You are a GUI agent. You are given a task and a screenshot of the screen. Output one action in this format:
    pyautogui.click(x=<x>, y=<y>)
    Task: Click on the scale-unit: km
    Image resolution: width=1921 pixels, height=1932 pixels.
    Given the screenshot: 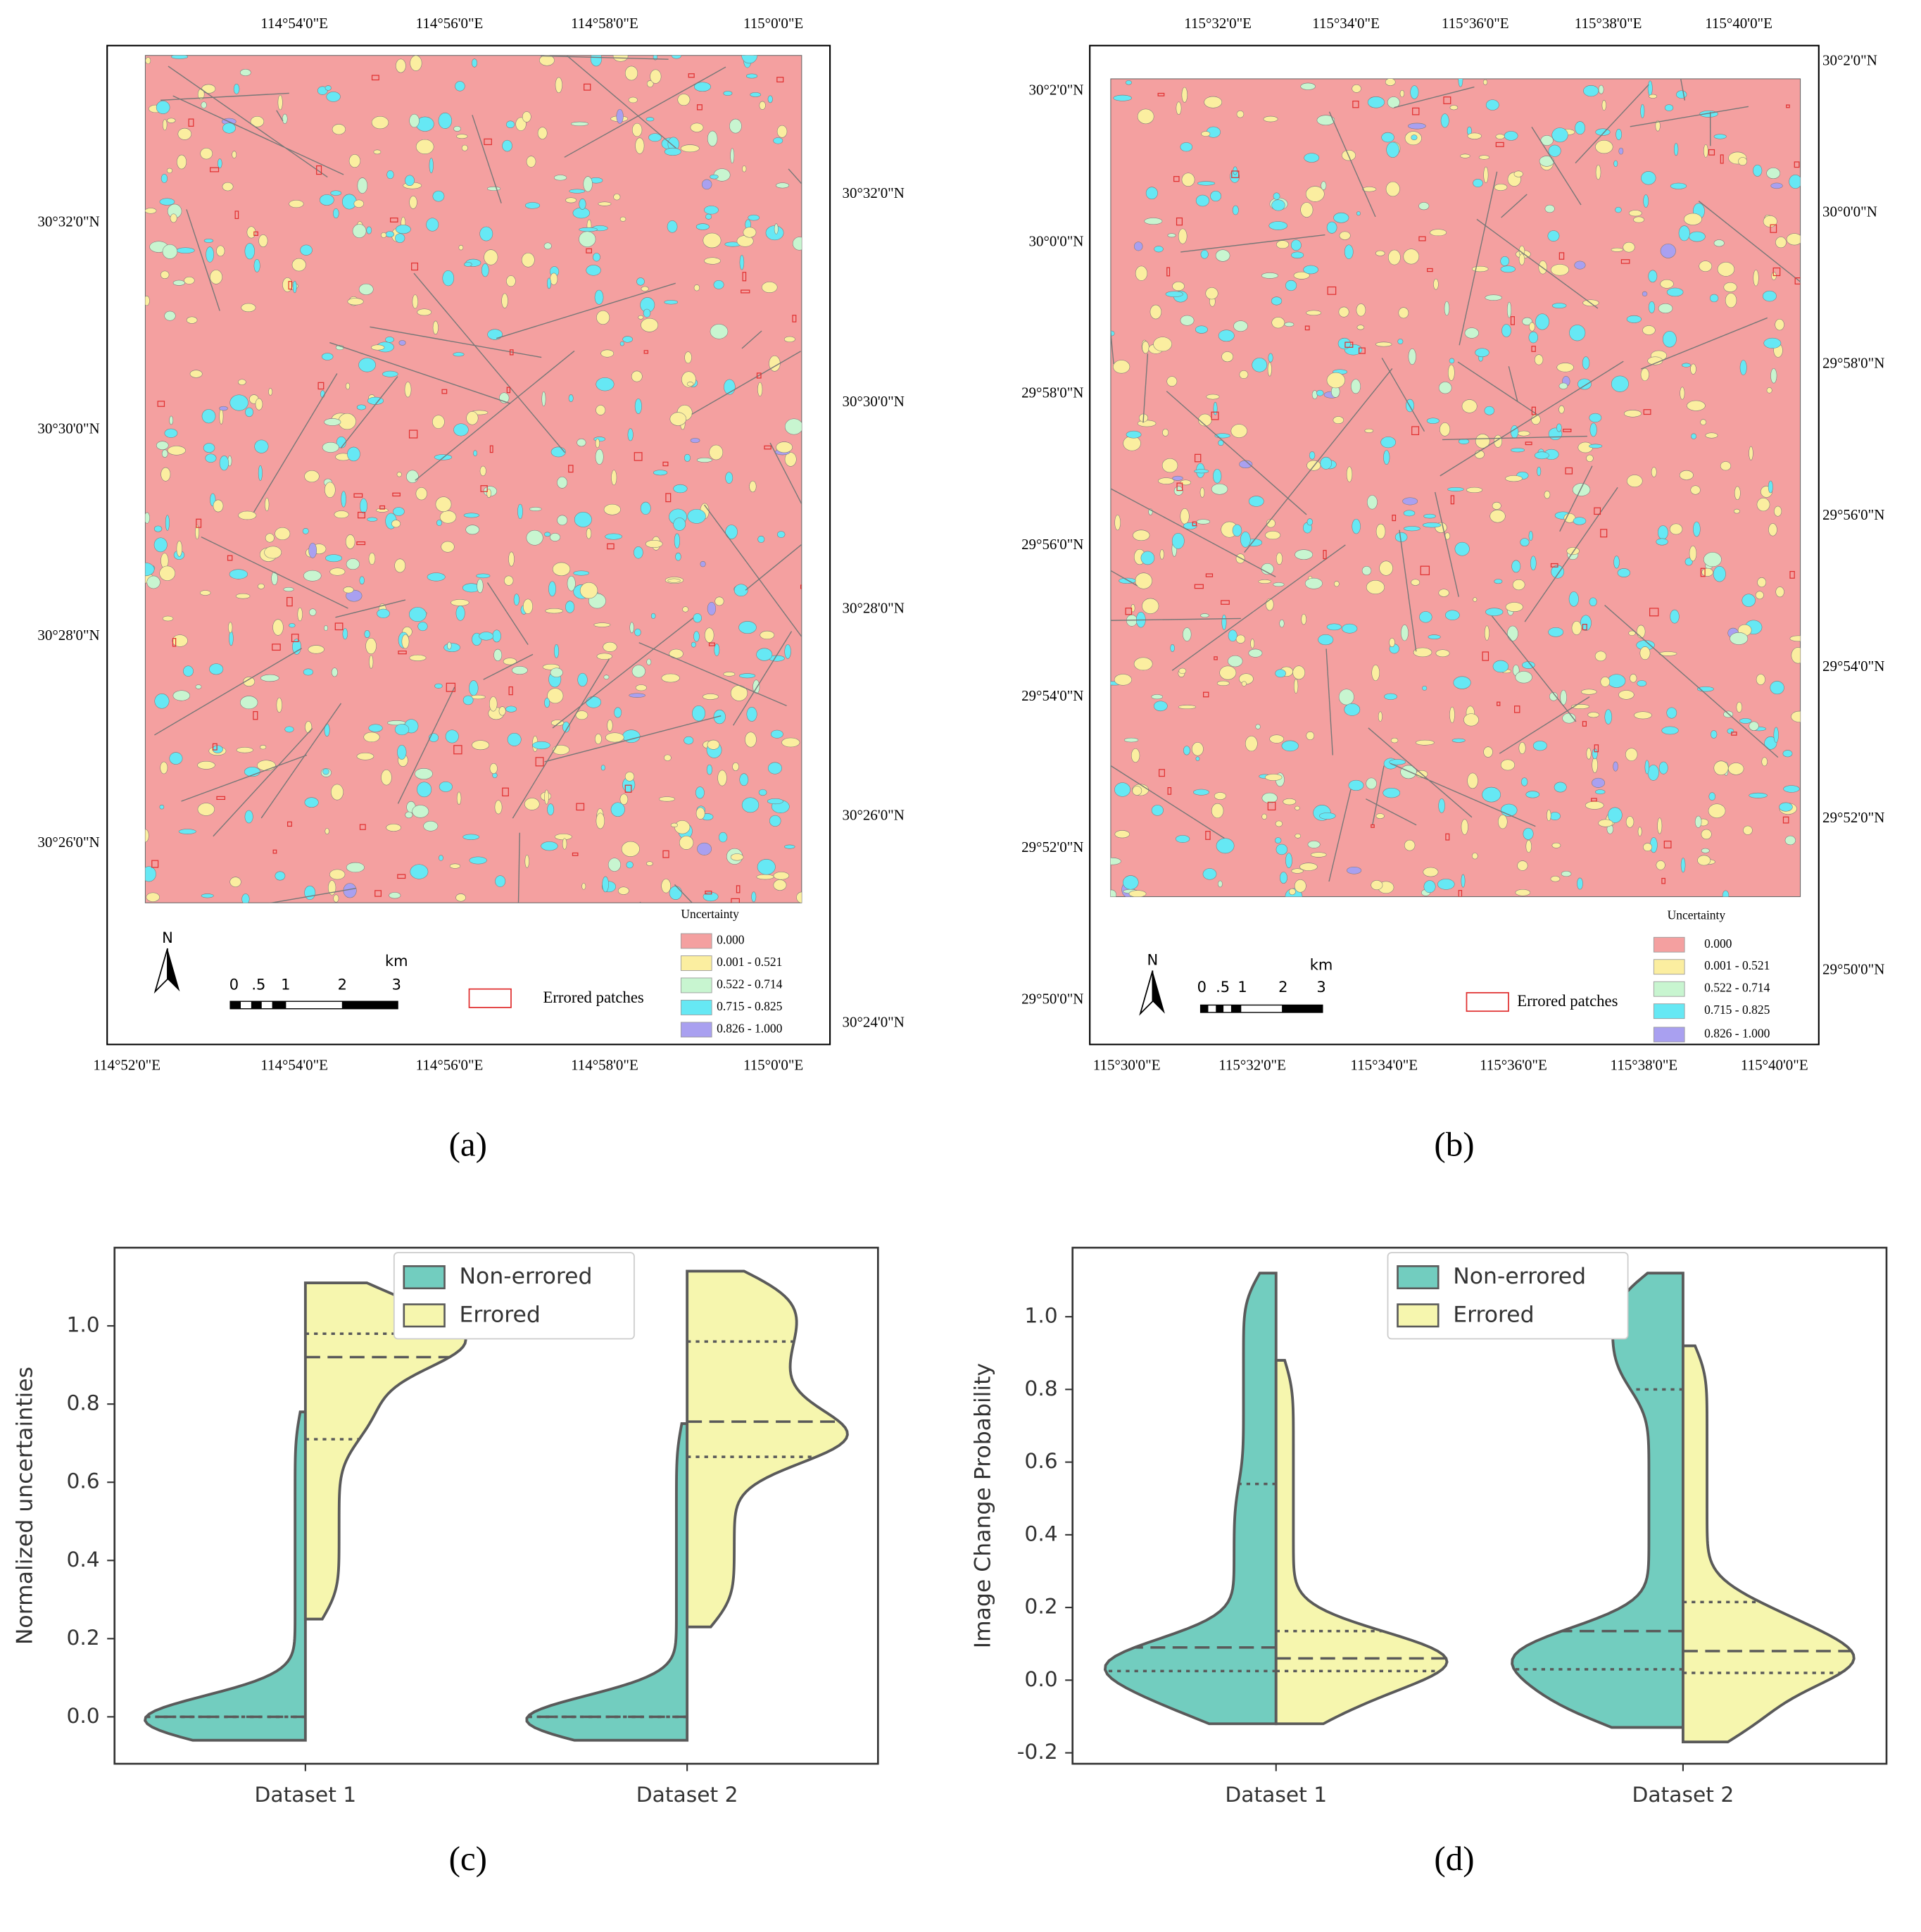 What is the action you would take?
    pyautogui.click(x=1322, y=965)
    